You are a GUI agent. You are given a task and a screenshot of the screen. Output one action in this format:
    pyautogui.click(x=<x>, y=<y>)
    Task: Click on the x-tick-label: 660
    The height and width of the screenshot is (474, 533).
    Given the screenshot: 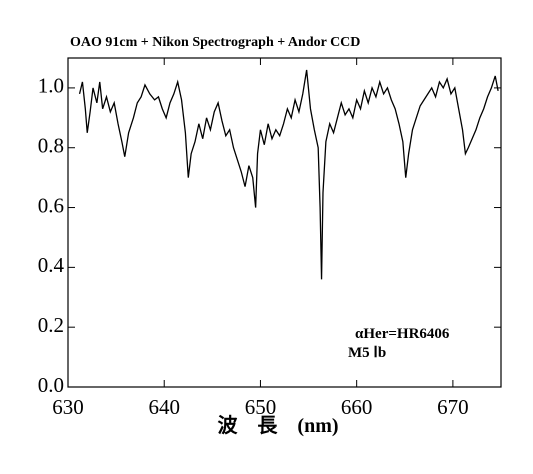 What is the action you would take?
    pyautogui.click(x=357, y=407)
    